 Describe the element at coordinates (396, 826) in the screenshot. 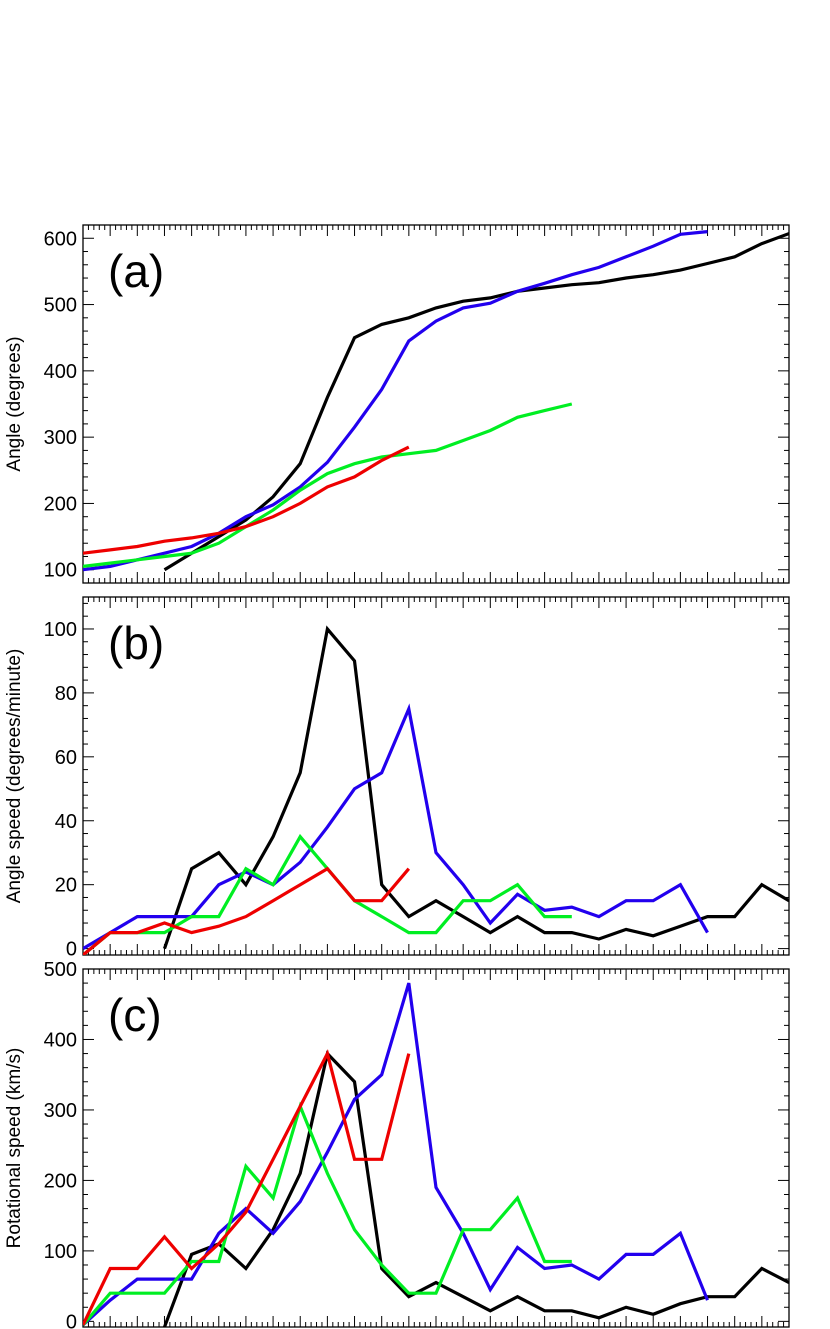

I see `series-line-b-blue` at that location.